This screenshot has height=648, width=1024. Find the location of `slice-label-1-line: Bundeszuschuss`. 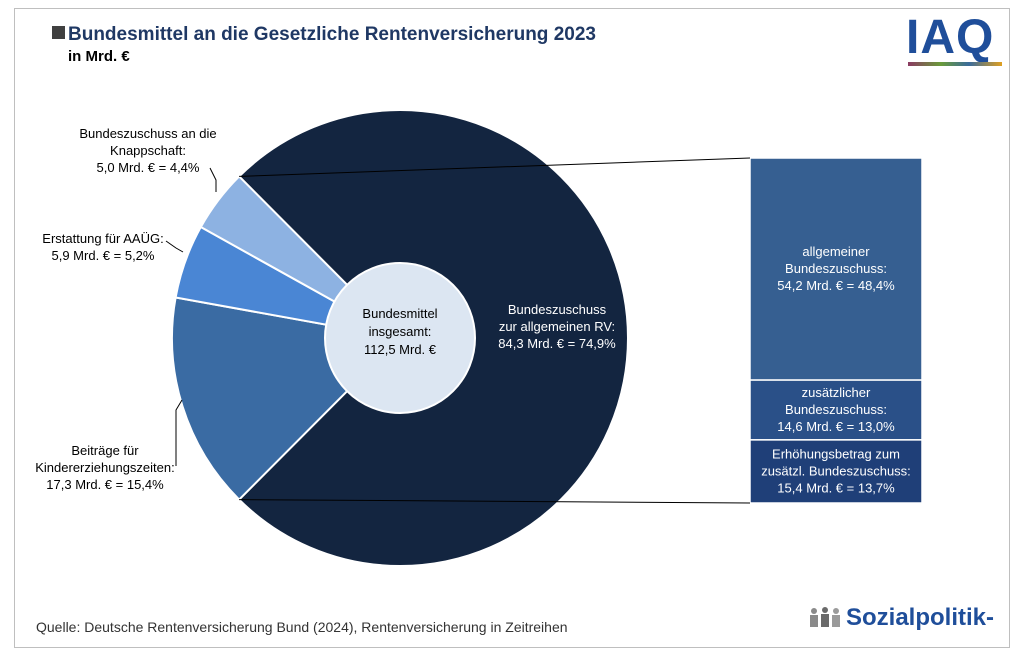

slice-label-1-line: Bundeszuschuss is located at coordinates (557, 309).